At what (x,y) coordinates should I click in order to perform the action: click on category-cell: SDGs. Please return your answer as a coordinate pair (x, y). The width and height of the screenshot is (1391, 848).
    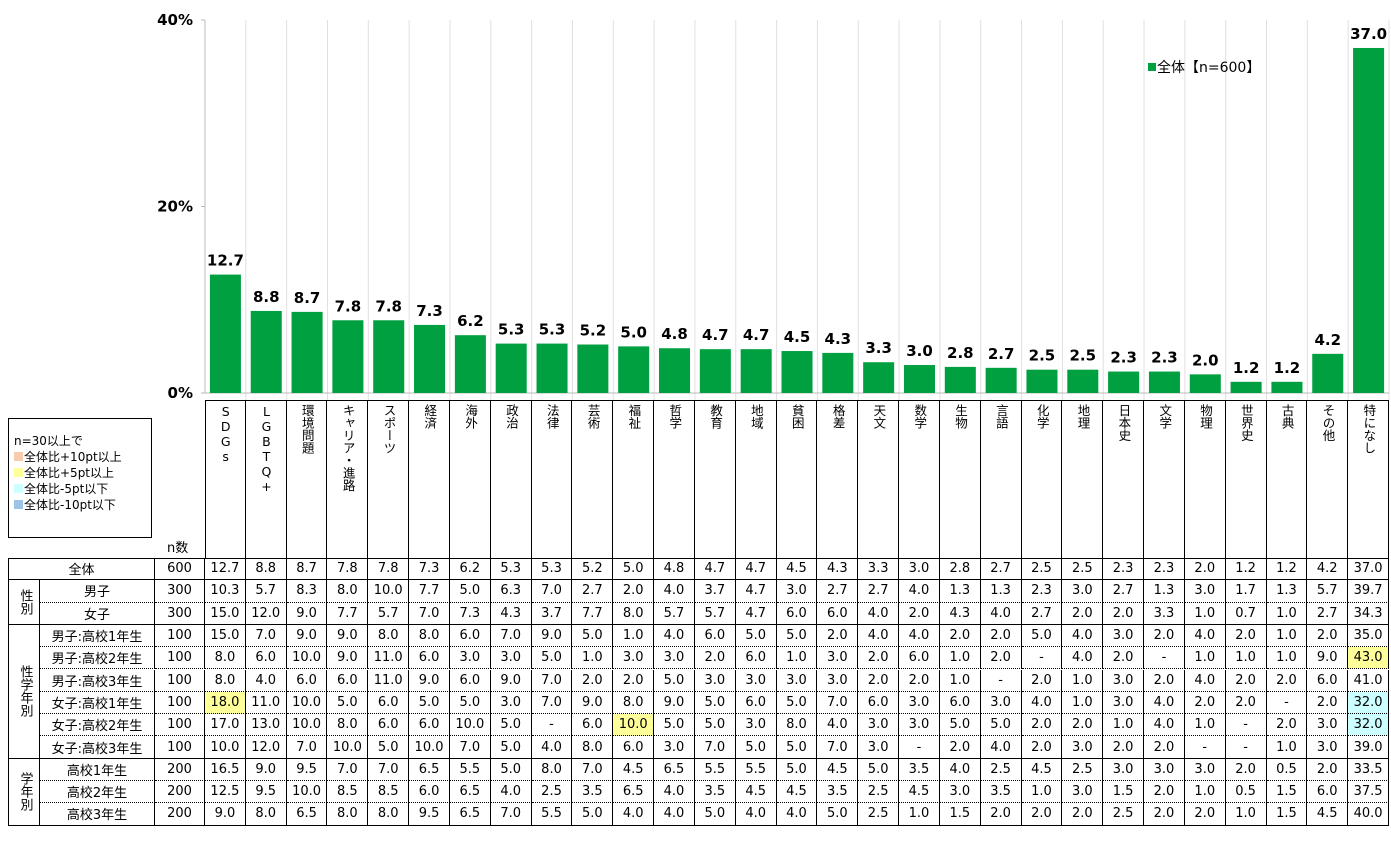
    Looking at the image, I should click on (225, 479).